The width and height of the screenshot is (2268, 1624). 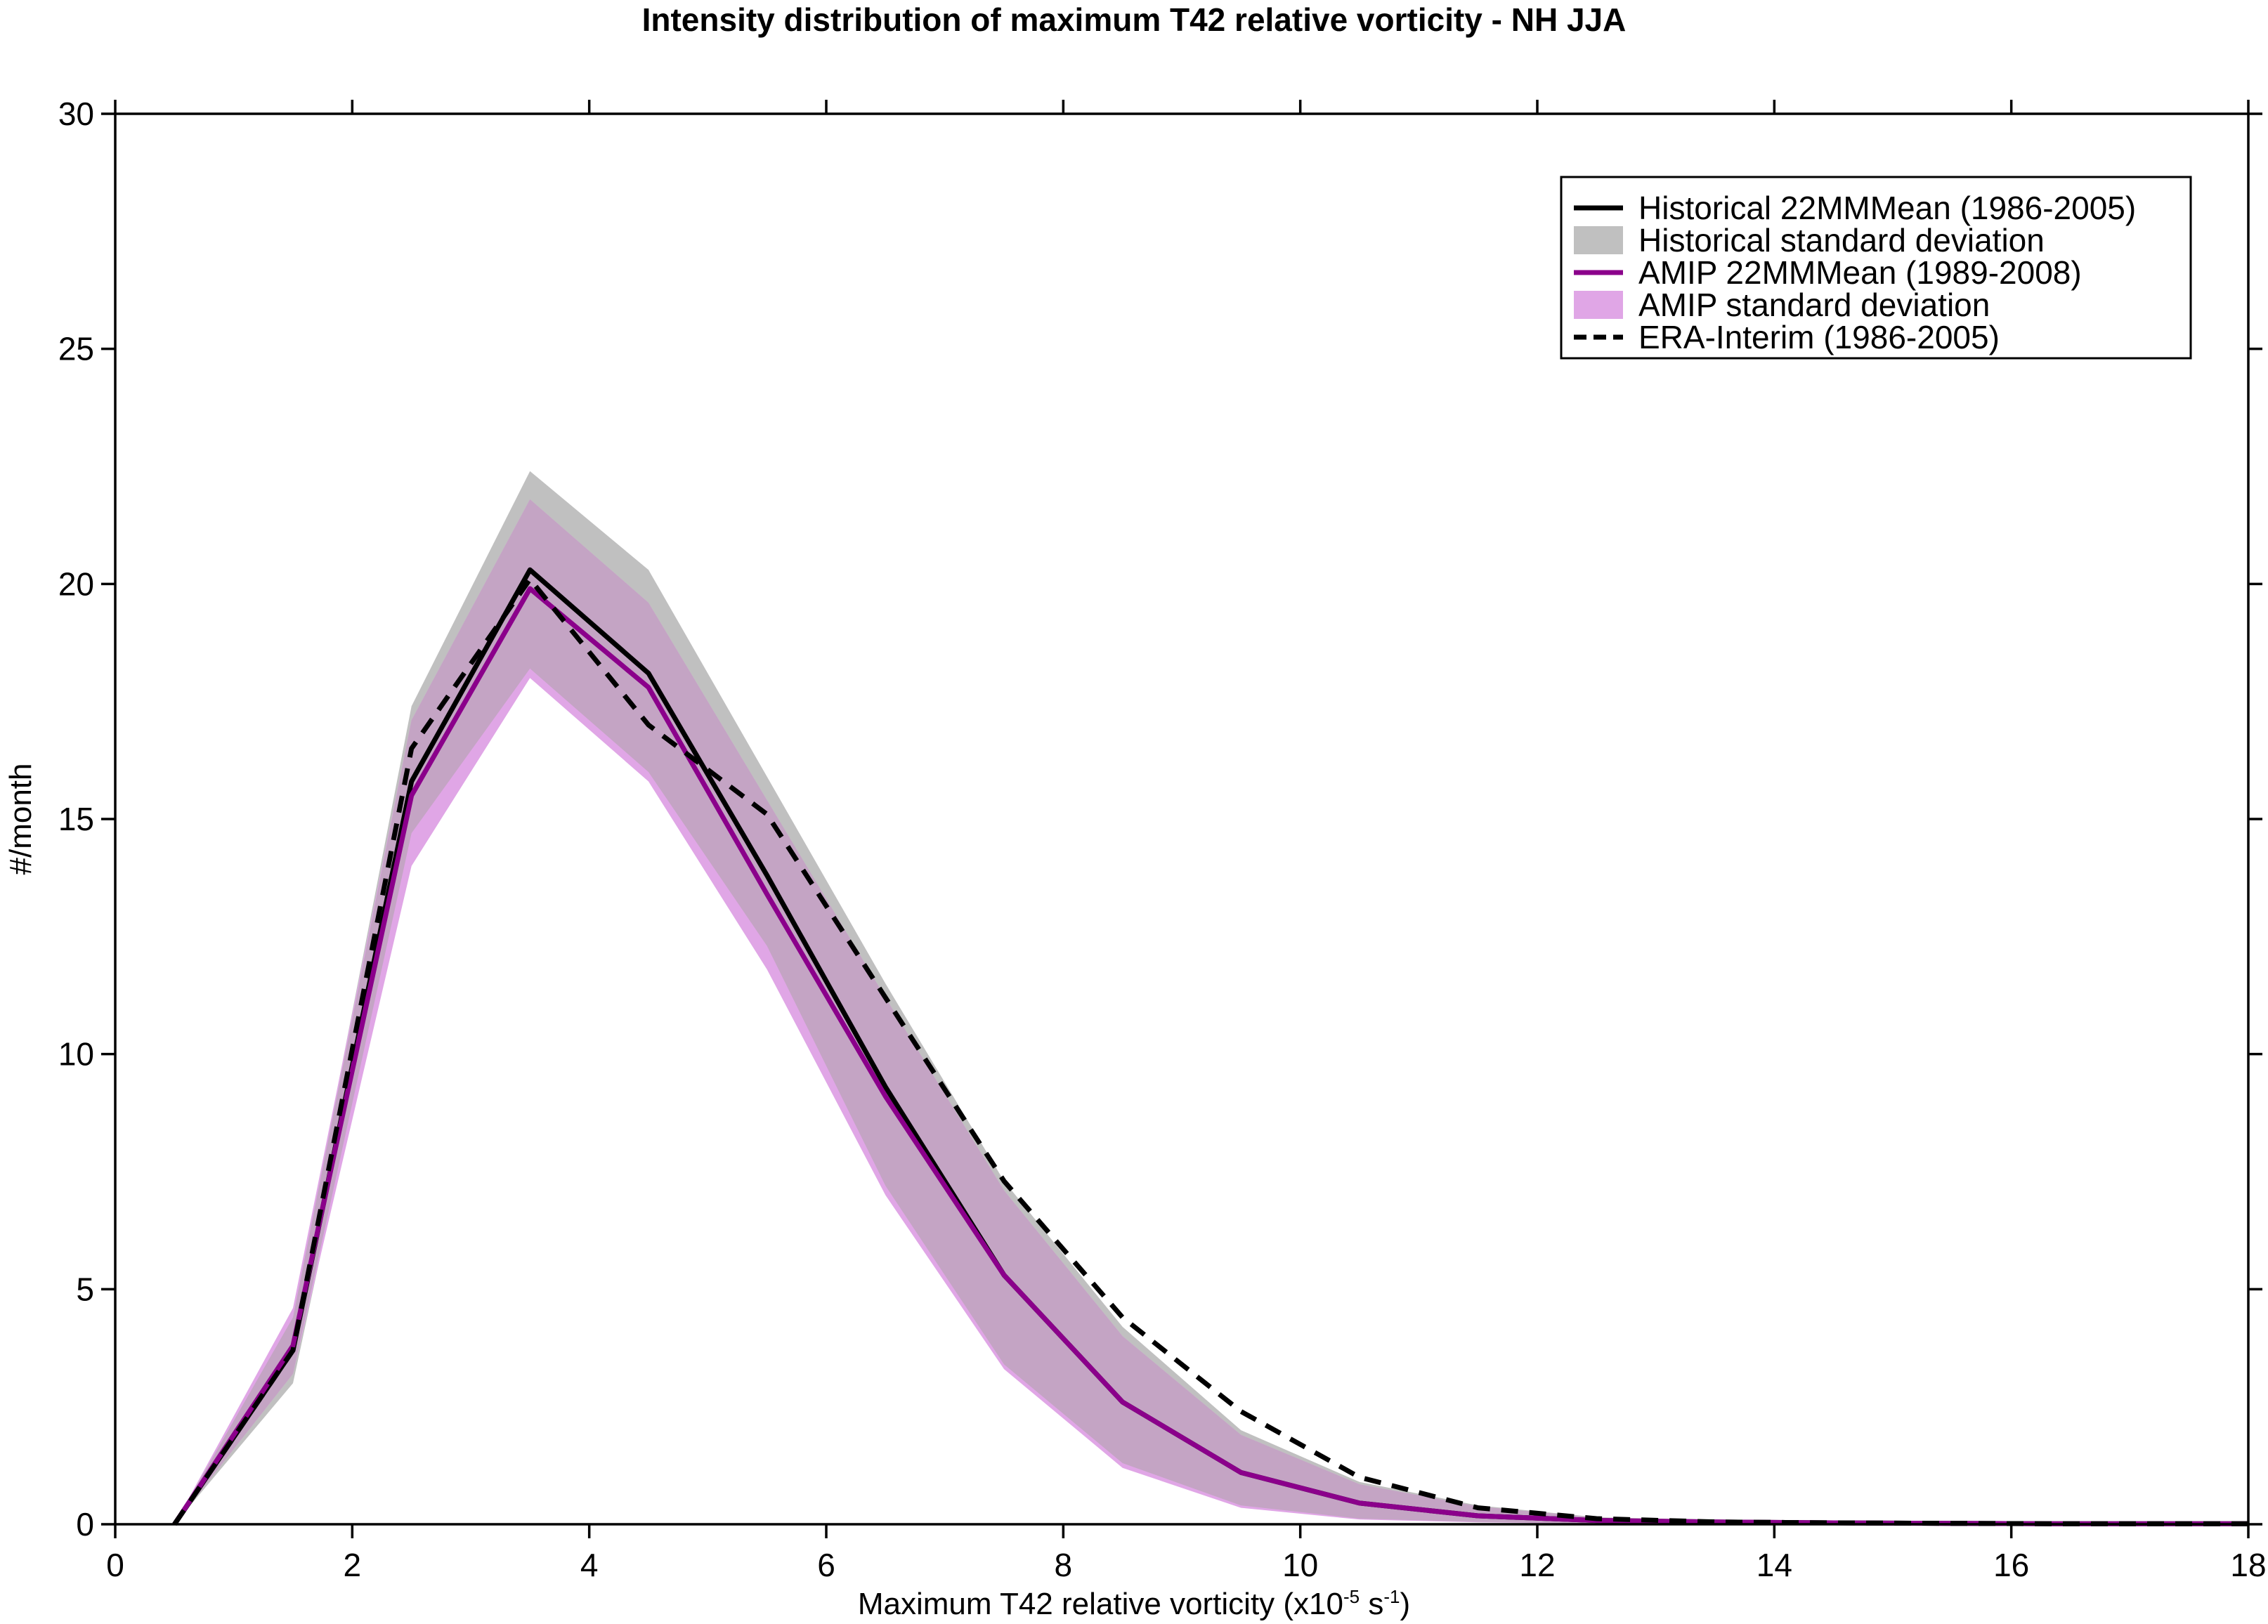 I want to click on x-tick-label: 12, so click(x=1537, y=1565).